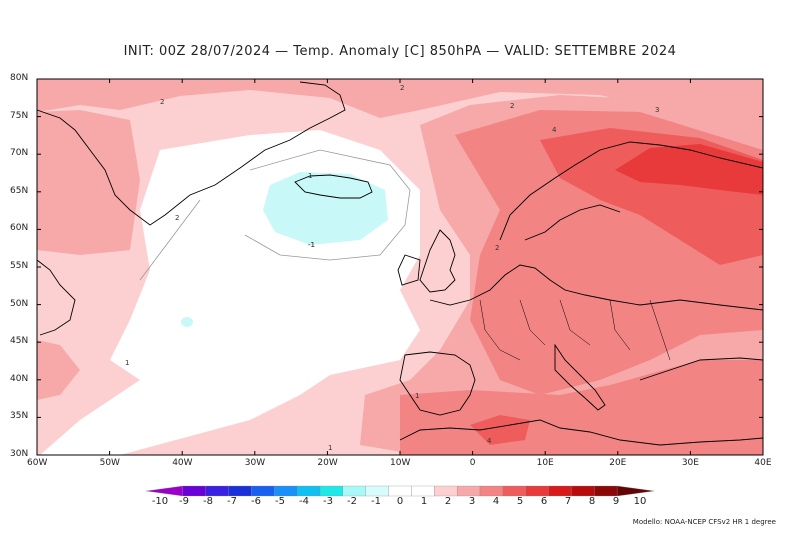 The width and height of the screenshot is (800, 533). Describe the element at coordinates (311, 245) in the screenshot. I see `contour-label: -1` at that location.